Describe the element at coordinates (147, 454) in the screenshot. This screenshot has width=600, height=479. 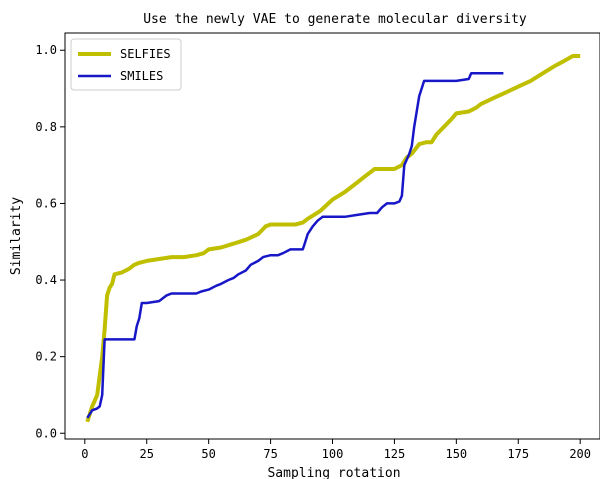
I see `x-tick-label: 25` at that location.